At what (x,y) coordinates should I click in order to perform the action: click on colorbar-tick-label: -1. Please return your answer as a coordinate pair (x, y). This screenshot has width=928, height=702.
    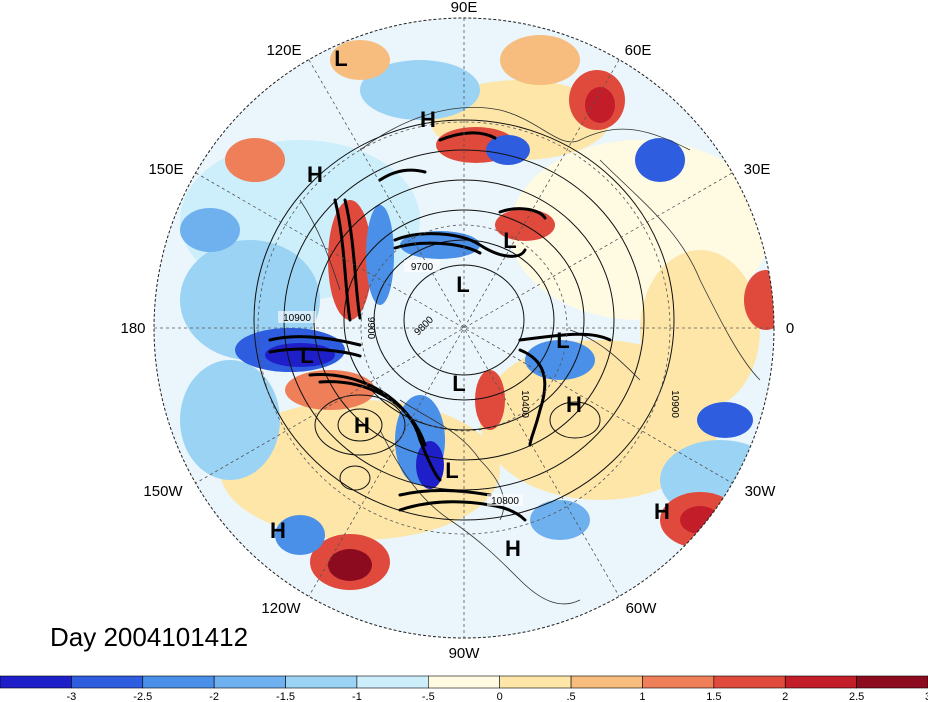
    Looking at the image, I should click on (357, 696).